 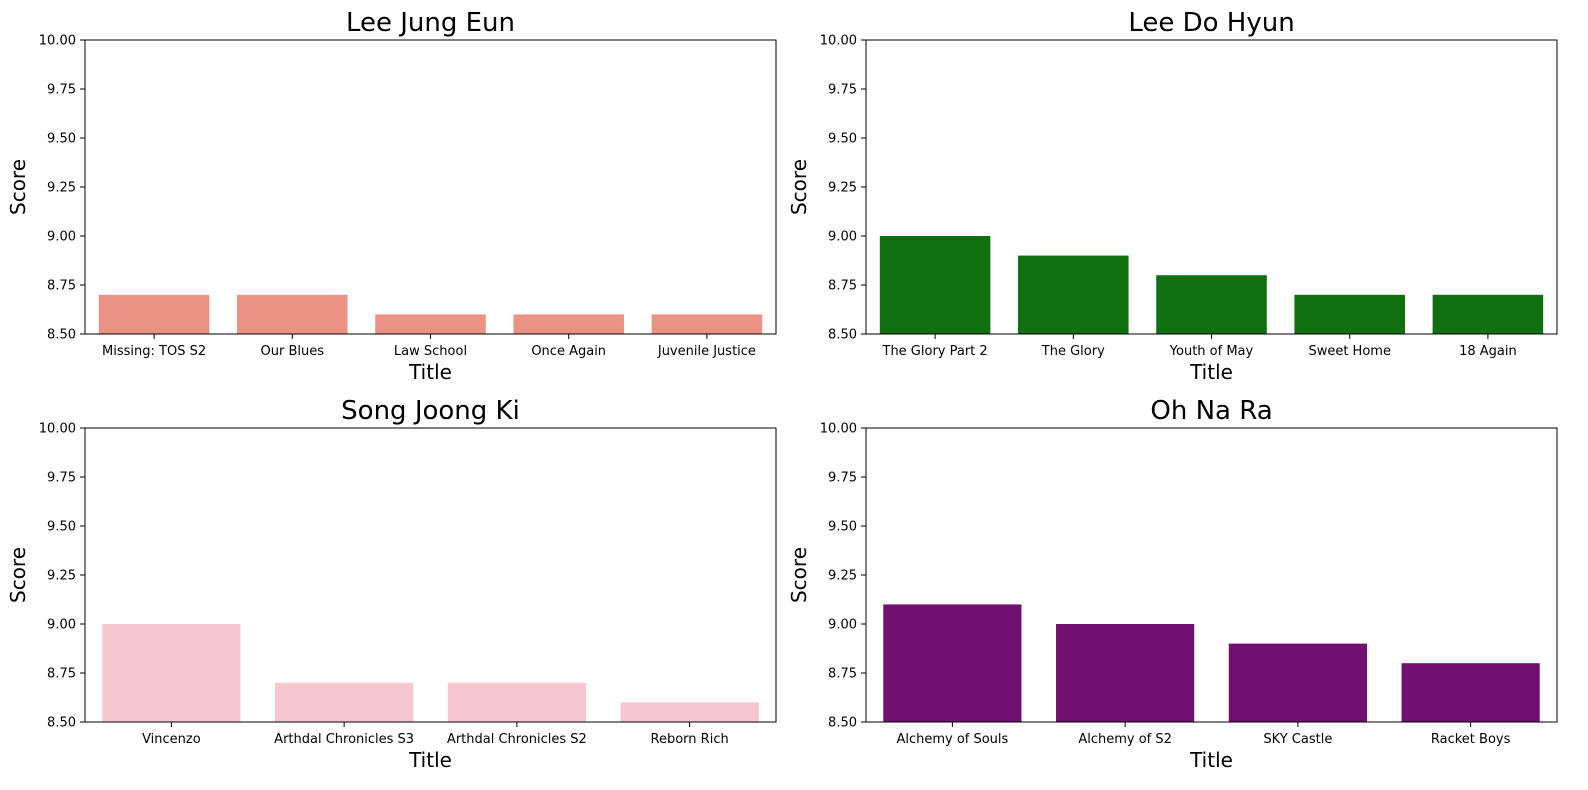 I want to click on chart-title-0: Lee Jung Eun, so click(x=430, y=23).